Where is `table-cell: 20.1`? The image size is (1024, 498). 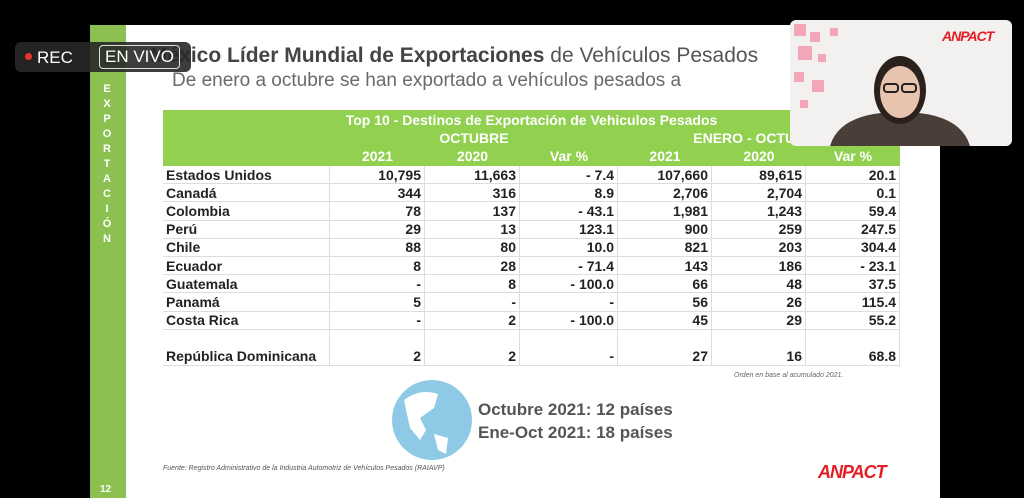 table-cell: 20.1 is located at coordinates (853, 175).